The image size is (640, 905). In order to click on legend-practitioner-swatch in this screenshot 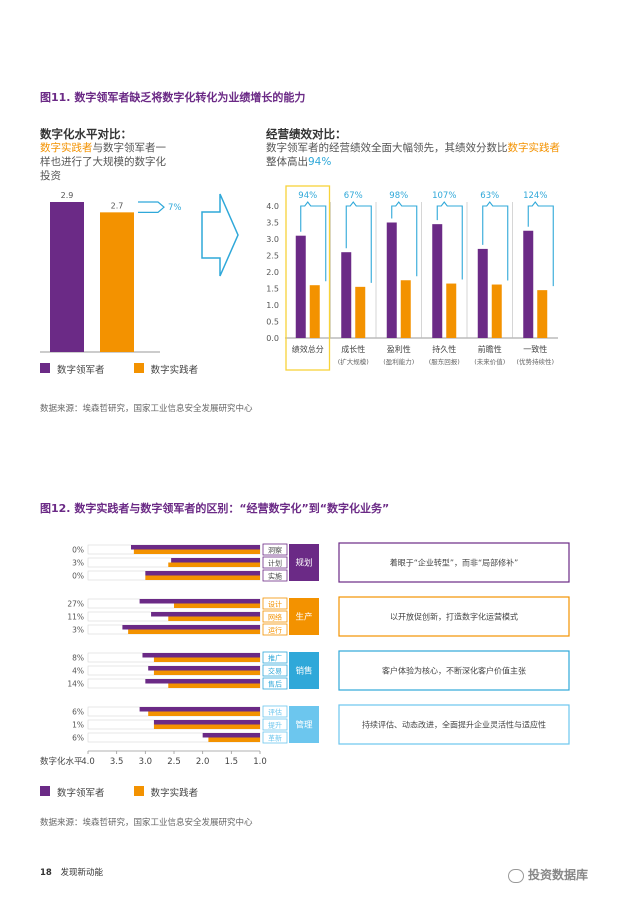, I will do `click(138, 368)`.